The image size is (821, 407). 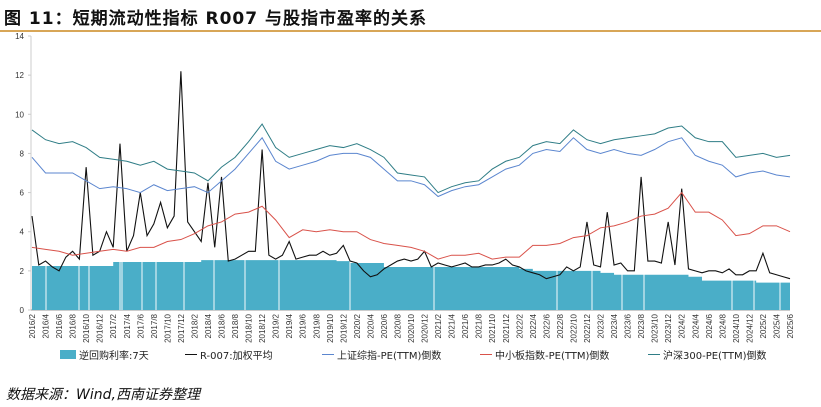 I want to click on x-tick-label: 2017/2, so click(x=113, y=325).